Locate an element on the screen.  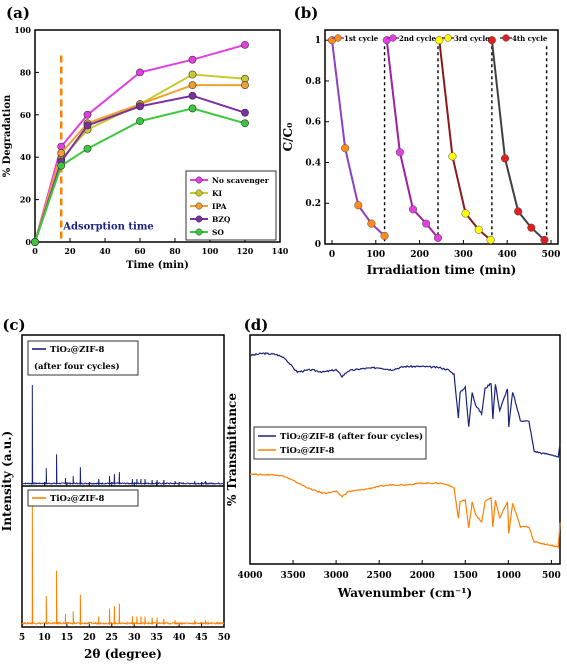
plot-frame is located at coordinates (157, 136).